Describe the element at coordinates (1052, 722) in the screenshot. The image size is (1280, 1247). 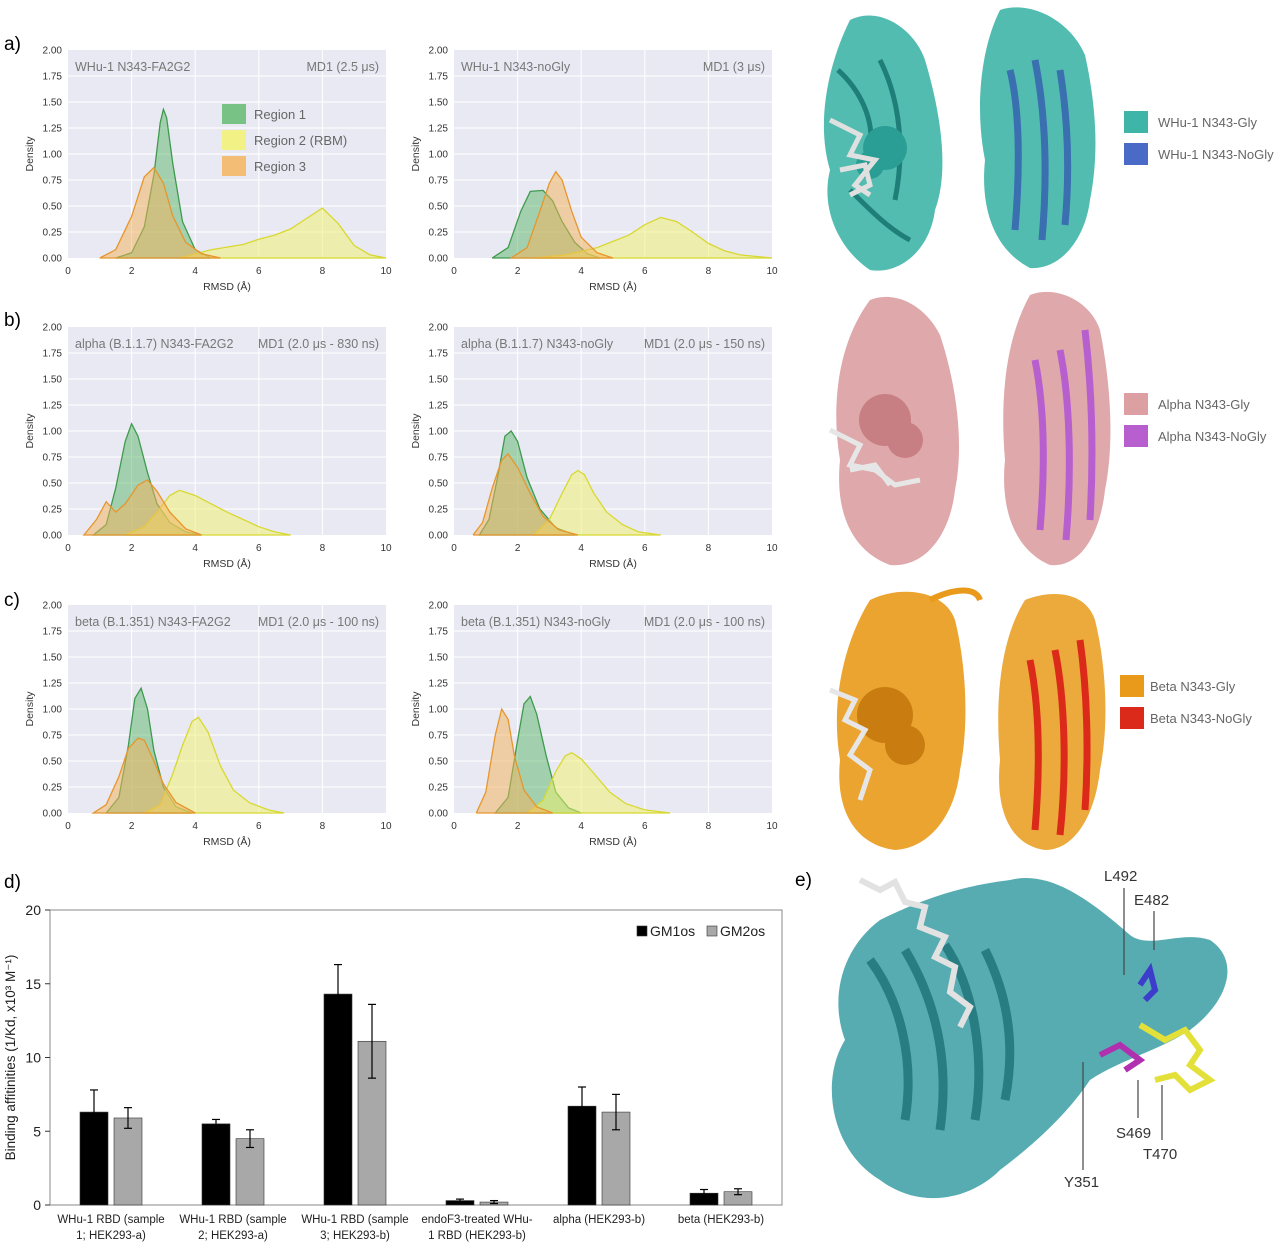
I see `structure-beta-nogly` at that location.